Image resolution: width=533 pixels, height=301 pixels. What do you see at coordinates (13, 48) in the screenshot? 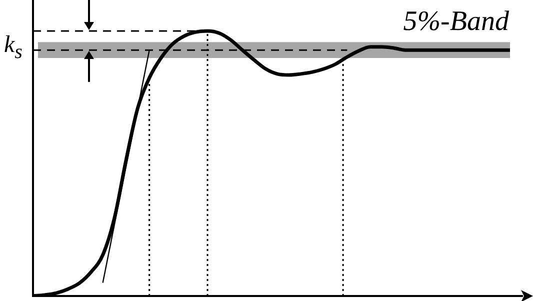
I see `ref-line-label: k$_{s}$` at bounding box center [13, 48].